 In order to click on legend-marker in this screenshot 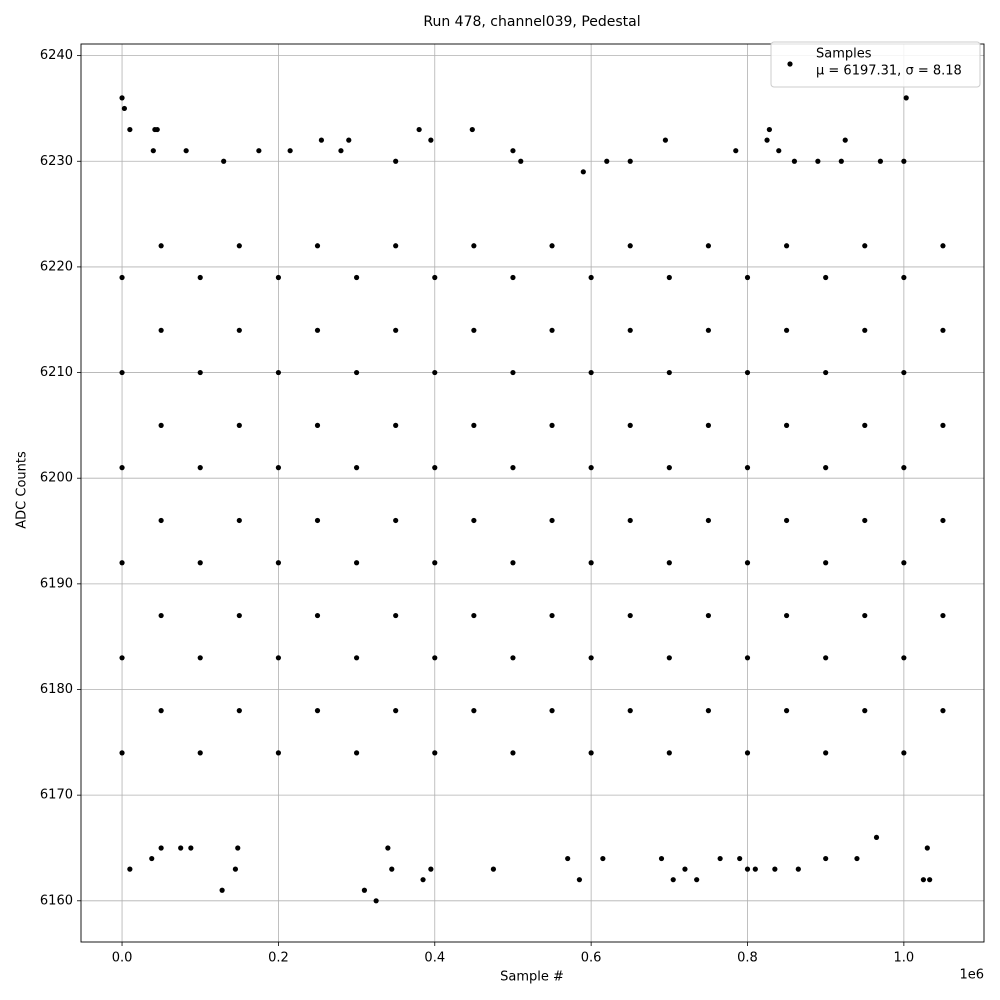, I will do `click(790, 64)`.